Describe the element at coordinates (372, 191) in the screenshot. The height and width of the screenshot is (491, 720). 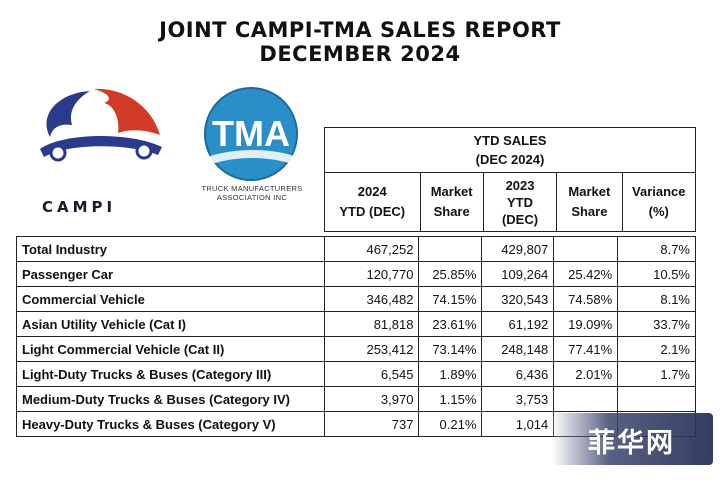
I see `col-2024-label: 2024` at that location.